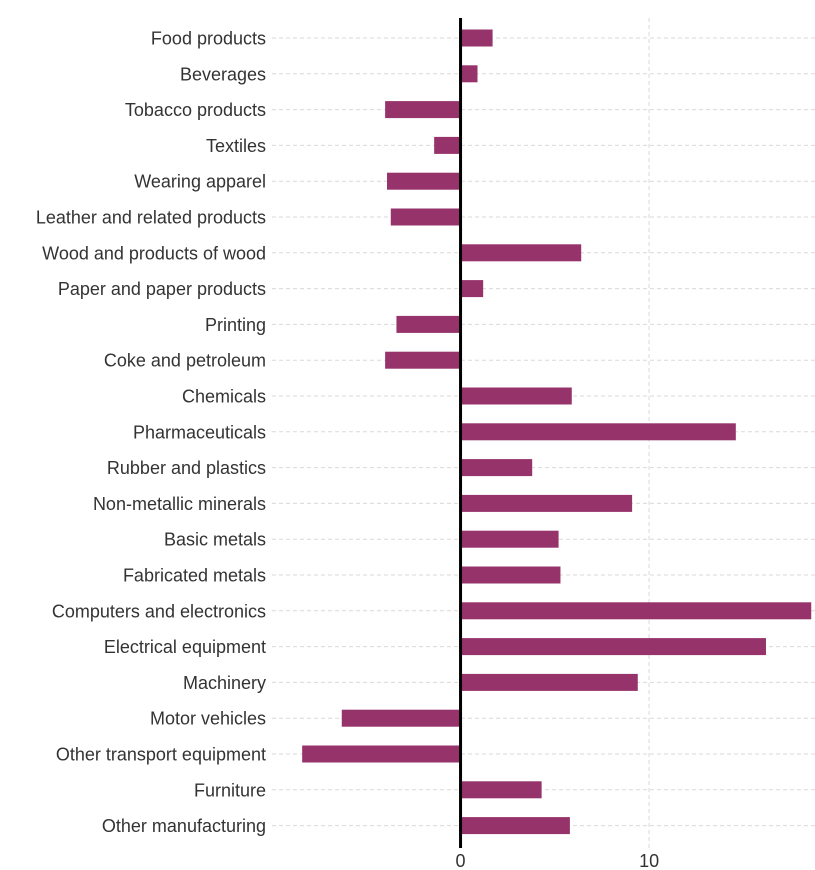 This screenshot has height=870, width=815. Describe the element at coordinates (195, 110) in the screenshot. I see `category-label: Tobacco products` at that location.